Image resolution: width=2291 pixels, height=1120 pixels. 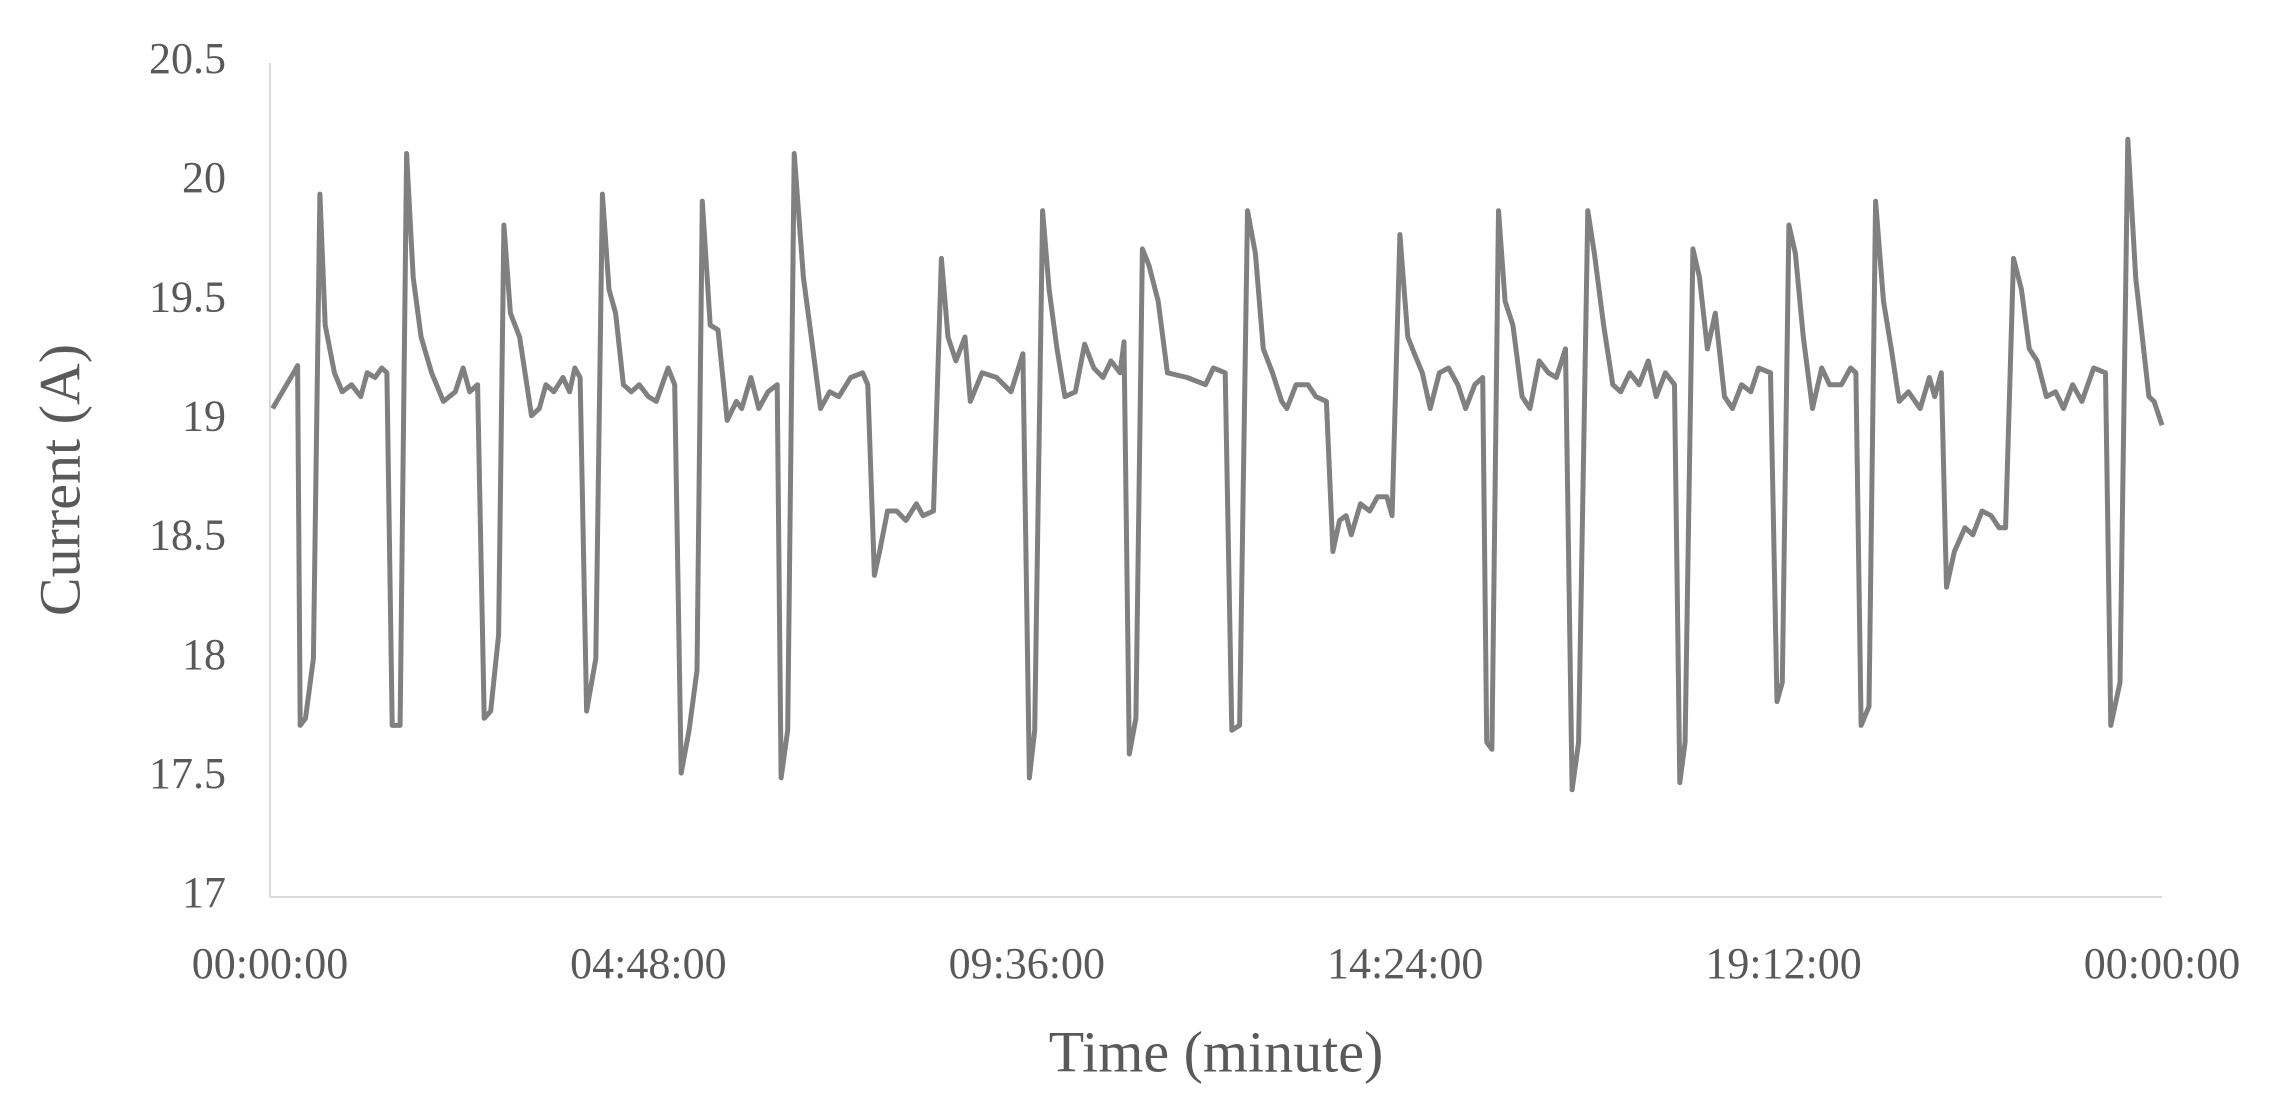 I want to click on y-tick-label: 18.5, so click(x=187, y=535).